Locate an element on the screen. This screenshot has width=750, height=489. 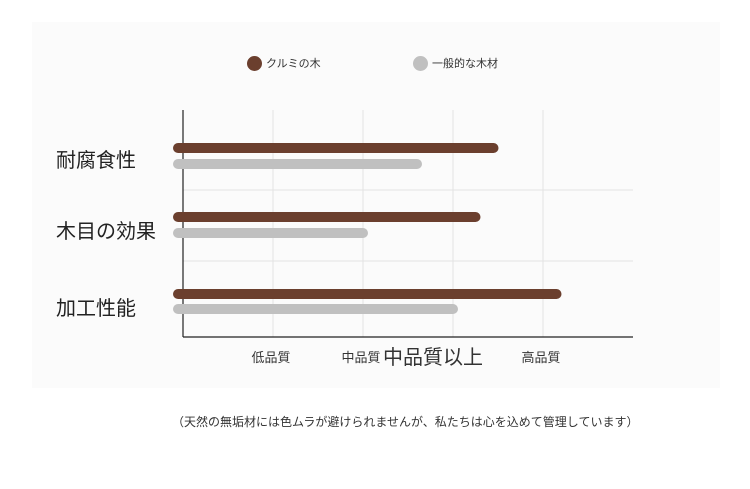
x-tick-label: 中品質以上 is located at coordinates (433, 357).